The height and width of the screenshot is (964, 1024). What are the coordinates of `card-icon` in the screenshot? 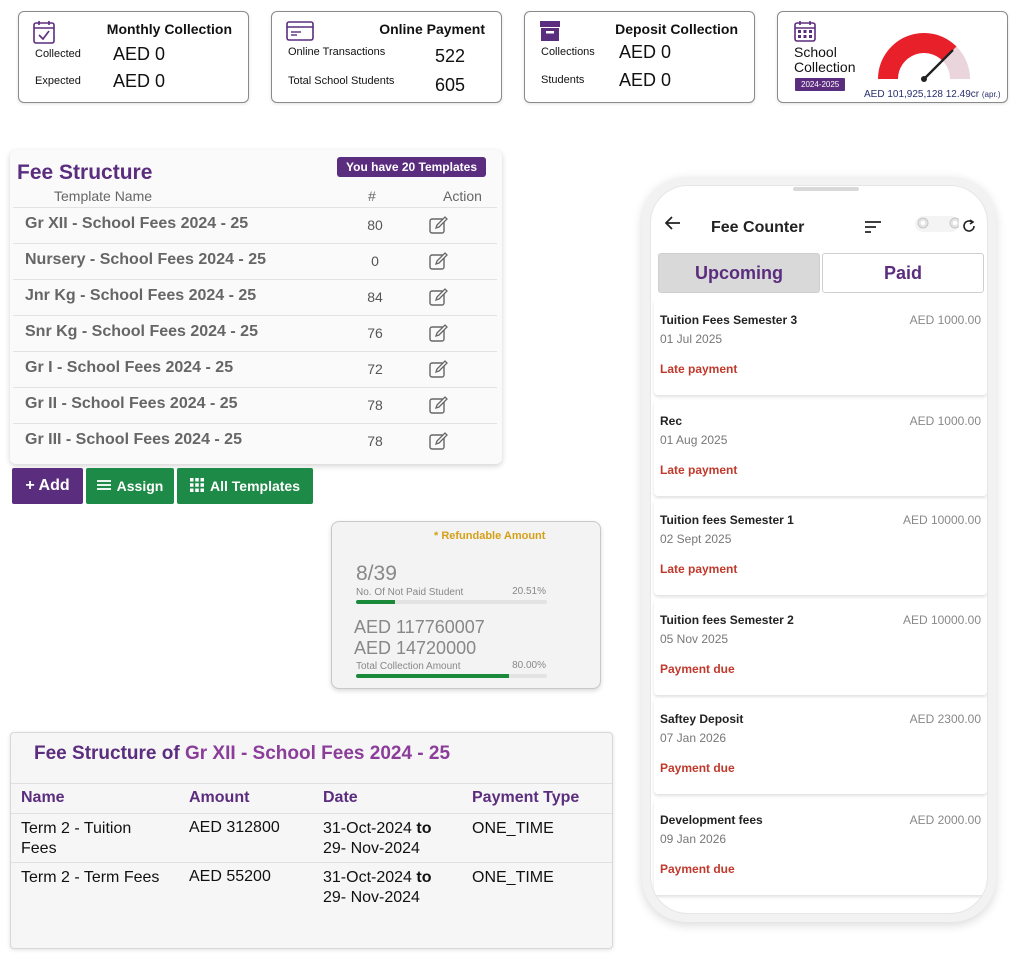 It's located at (300, 33).